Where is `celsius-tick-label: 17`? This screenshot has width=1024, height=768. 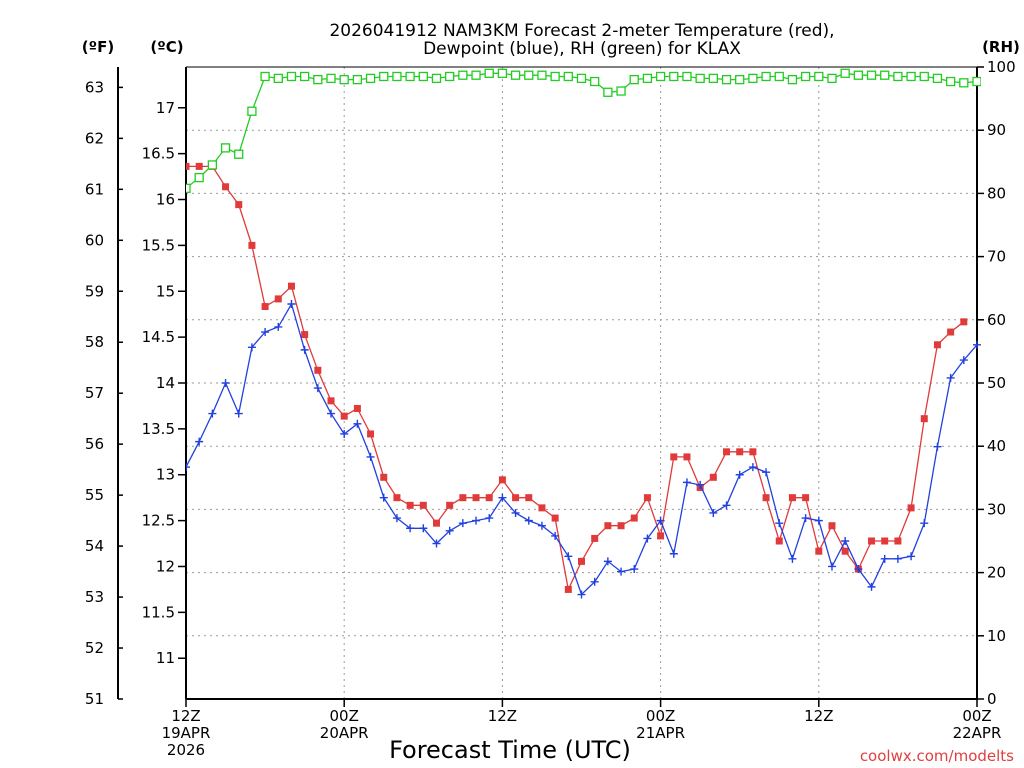
celsius-tick-label: 17 is located at coordinates (165, 108).